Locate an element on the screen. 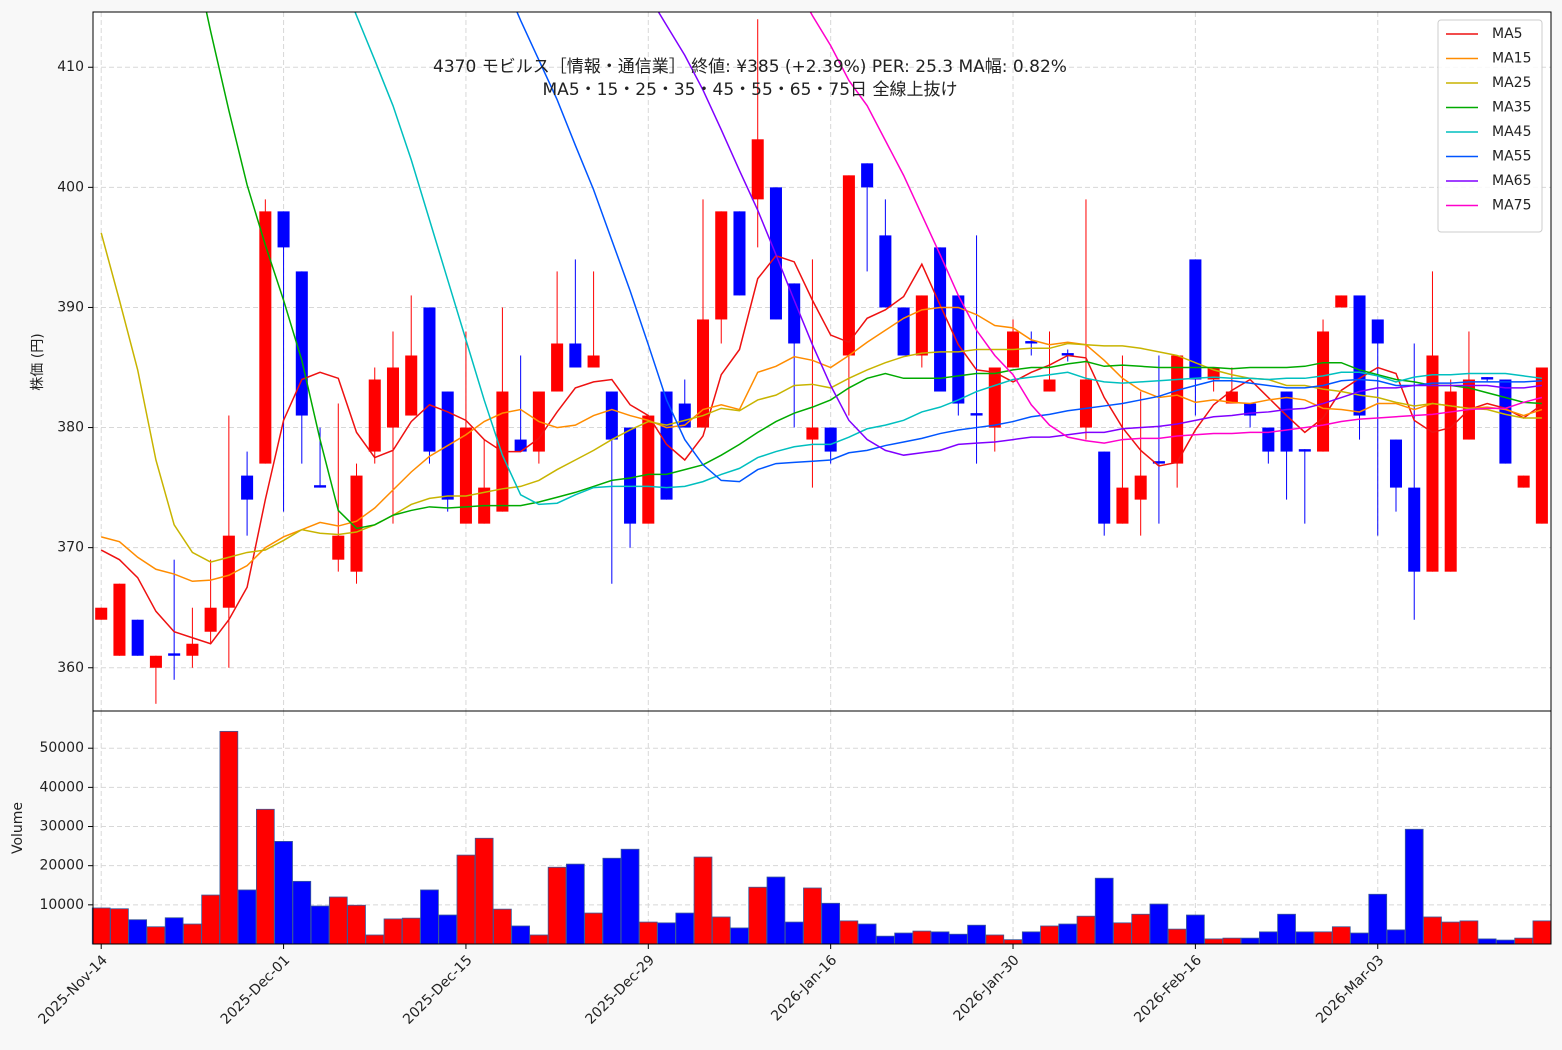 This screenshot has height=1050, width=1562. x-tick-label: 2026-Mar-03 is located at coordinates (1350, 989).